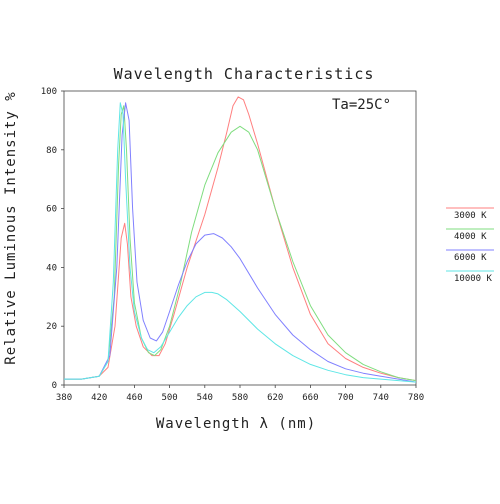  What do you see at coordinates (51, 151) in the screenshot?
I see `y-tick-label-80: 80` at bounding box center [51, 151].